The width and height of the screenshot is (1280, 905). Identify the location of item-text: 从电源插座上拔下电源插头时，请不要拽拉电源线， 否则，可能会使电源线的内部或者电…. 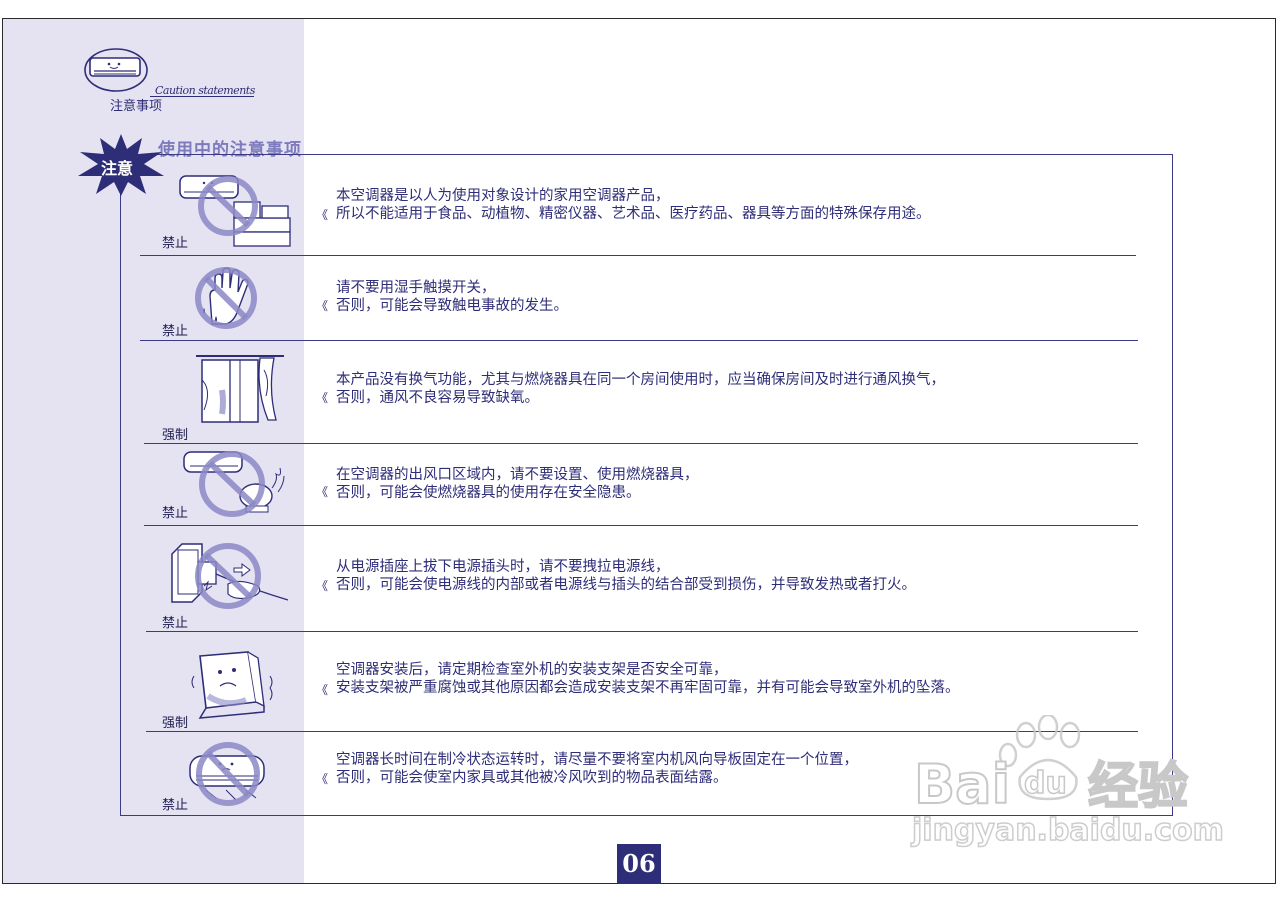
(626, 576).